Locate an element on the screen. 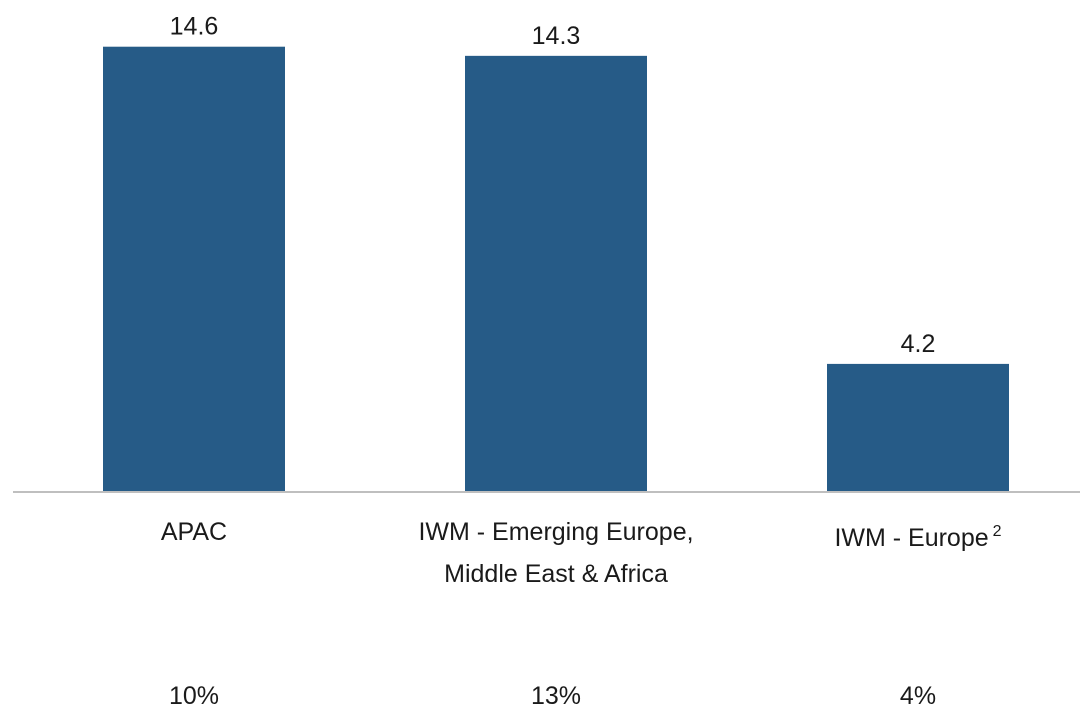  value-label: 14.6 is located at coordinates (194, 27).